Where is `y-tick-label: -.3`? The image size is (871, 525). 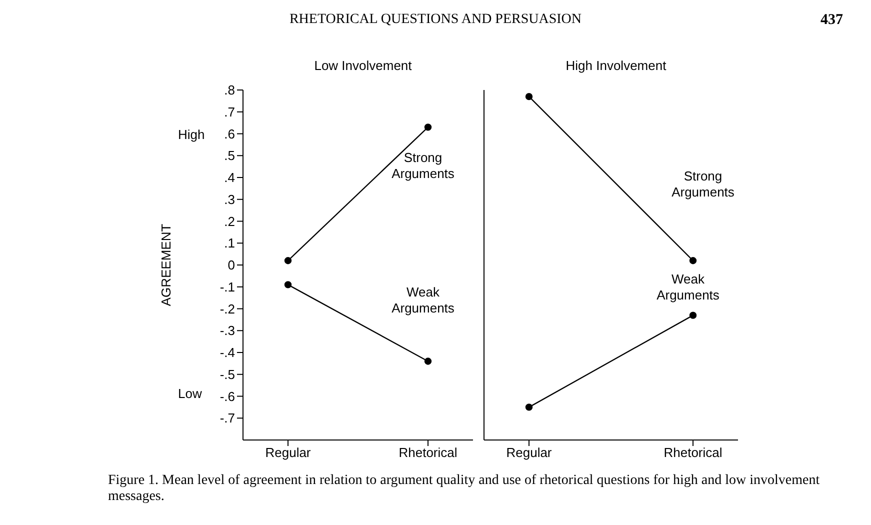
y-tick-label: -.3 is located at coordinates (227, 330).